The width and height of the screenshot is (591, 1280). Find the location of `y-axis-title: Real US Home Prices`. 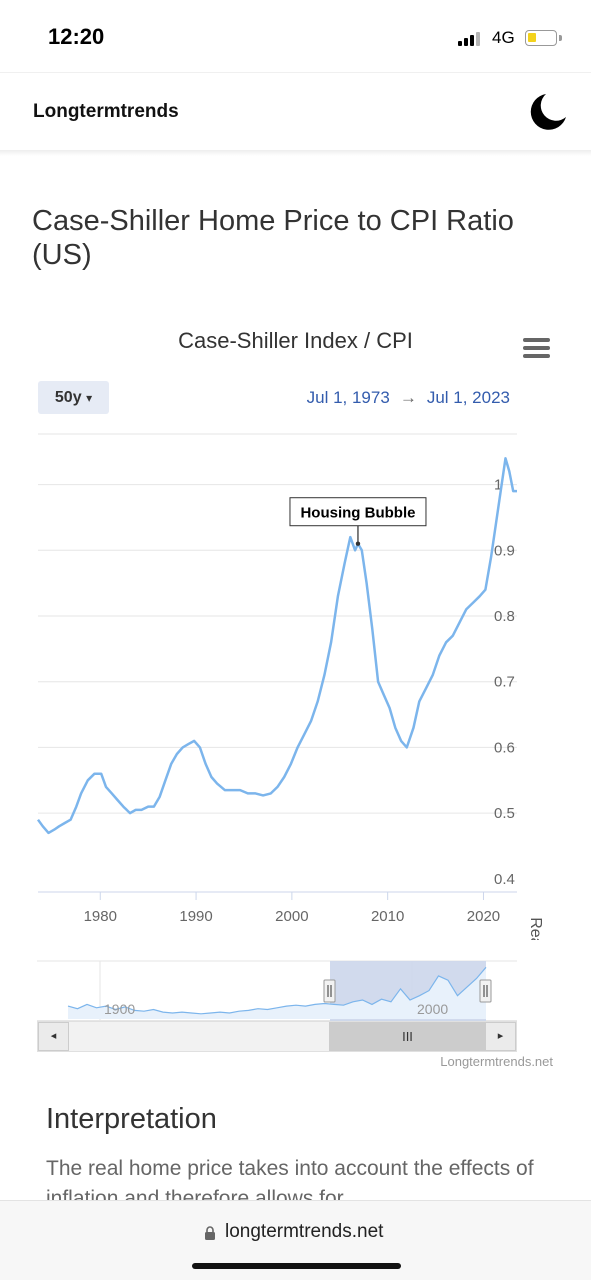

y-axis-title: Real US Home Prices is located at coordinates (535, 928).